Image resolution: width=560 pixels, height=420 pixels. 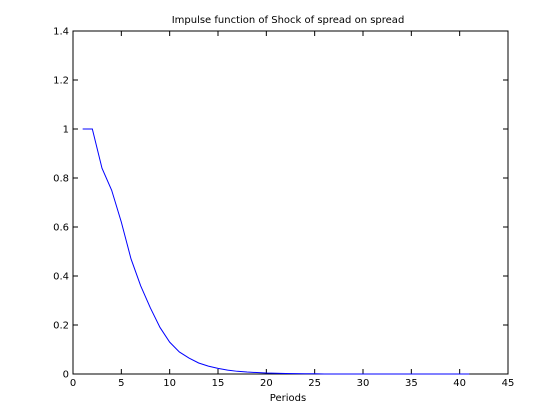 What do you see at coordinates (218, 383) in the screenshot?
I see `x-tick-label: 15` at bounding box center [218, 383].